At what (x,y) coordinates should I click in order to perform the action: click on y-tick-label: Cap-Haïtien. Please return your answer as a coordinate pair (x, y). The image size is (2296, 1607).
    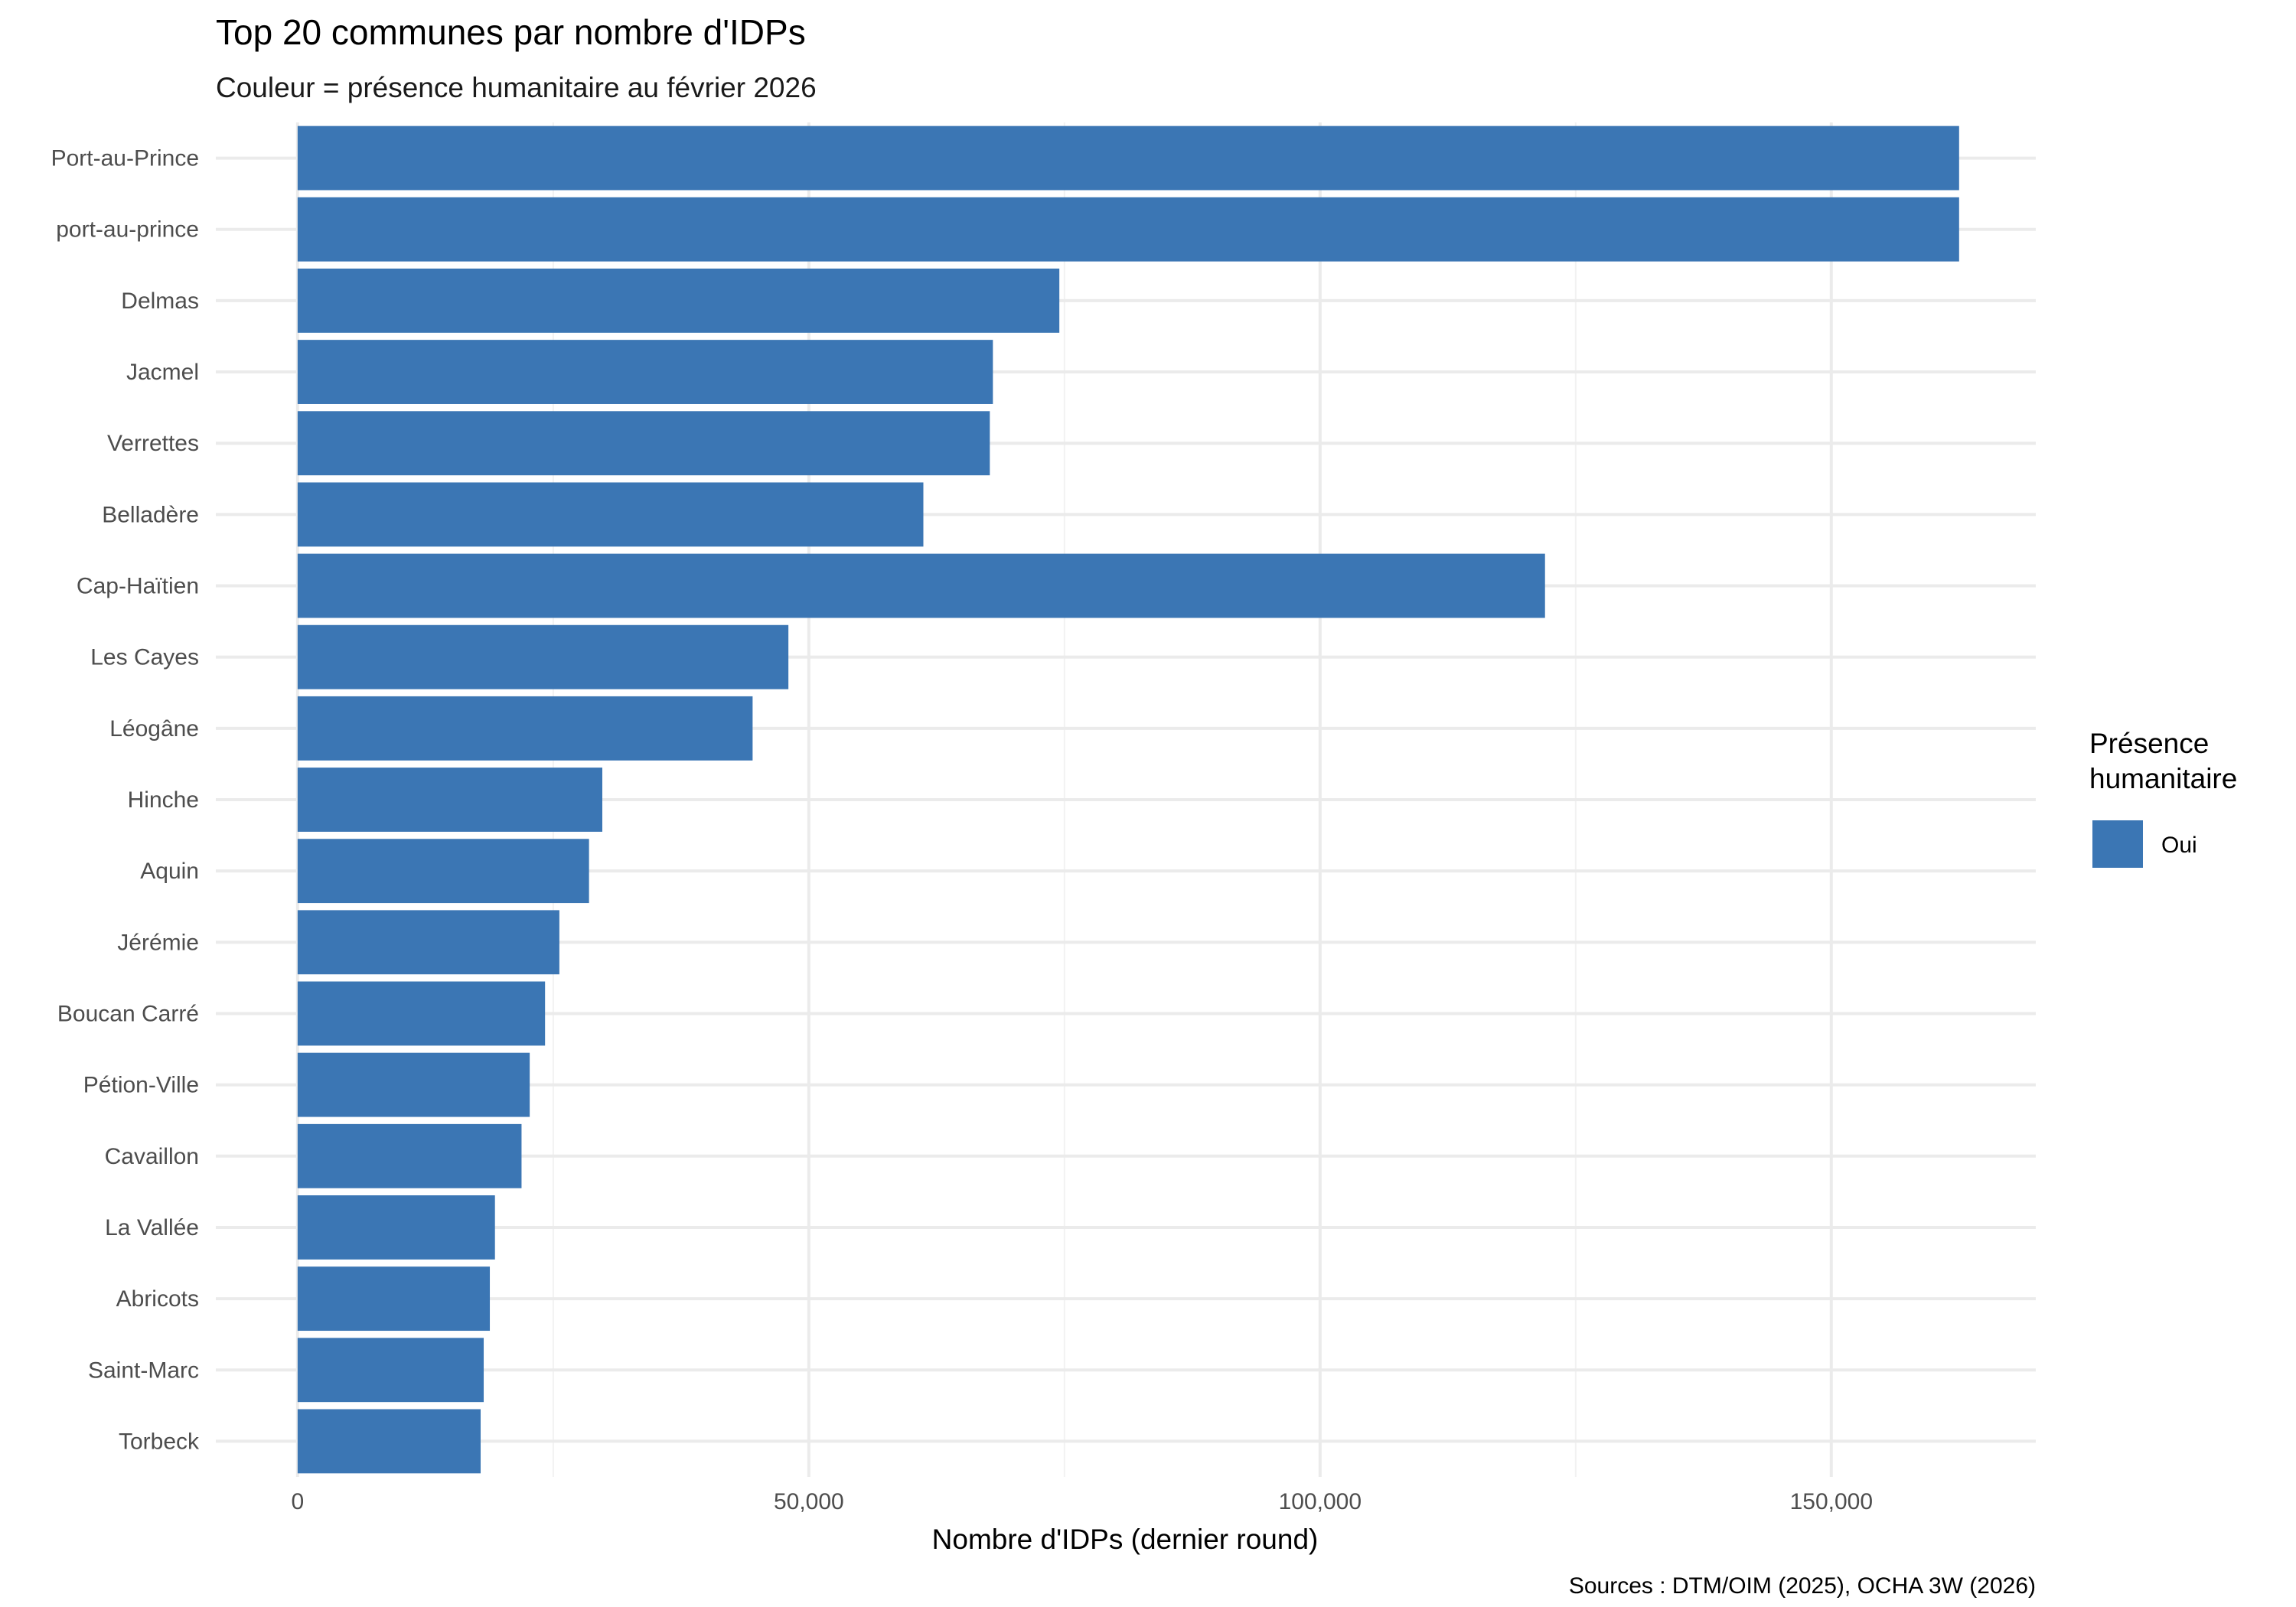
    Looking at the image, I should click on (138, 586).